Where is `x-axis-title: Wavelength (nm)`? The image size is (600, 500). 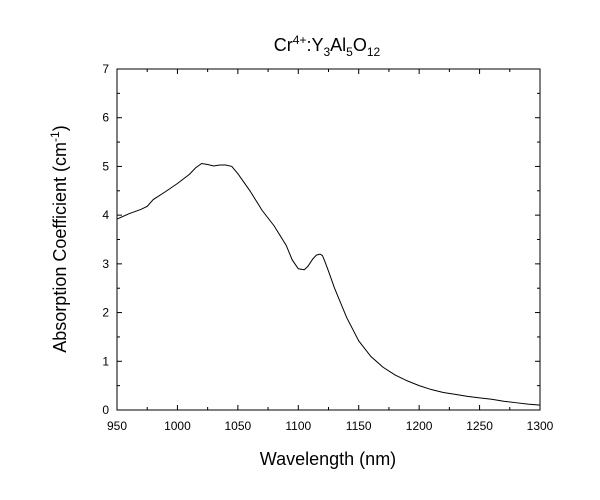
x-axis-title: Wavelength (nm) is located at coordinates (328, 459).